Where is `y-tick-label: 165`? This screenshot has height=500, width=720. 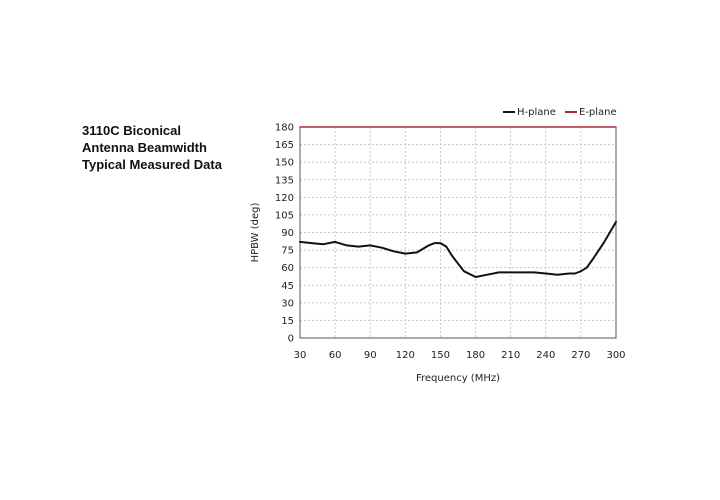
y-tick-label: 165 is located at coordinates (284, 145).